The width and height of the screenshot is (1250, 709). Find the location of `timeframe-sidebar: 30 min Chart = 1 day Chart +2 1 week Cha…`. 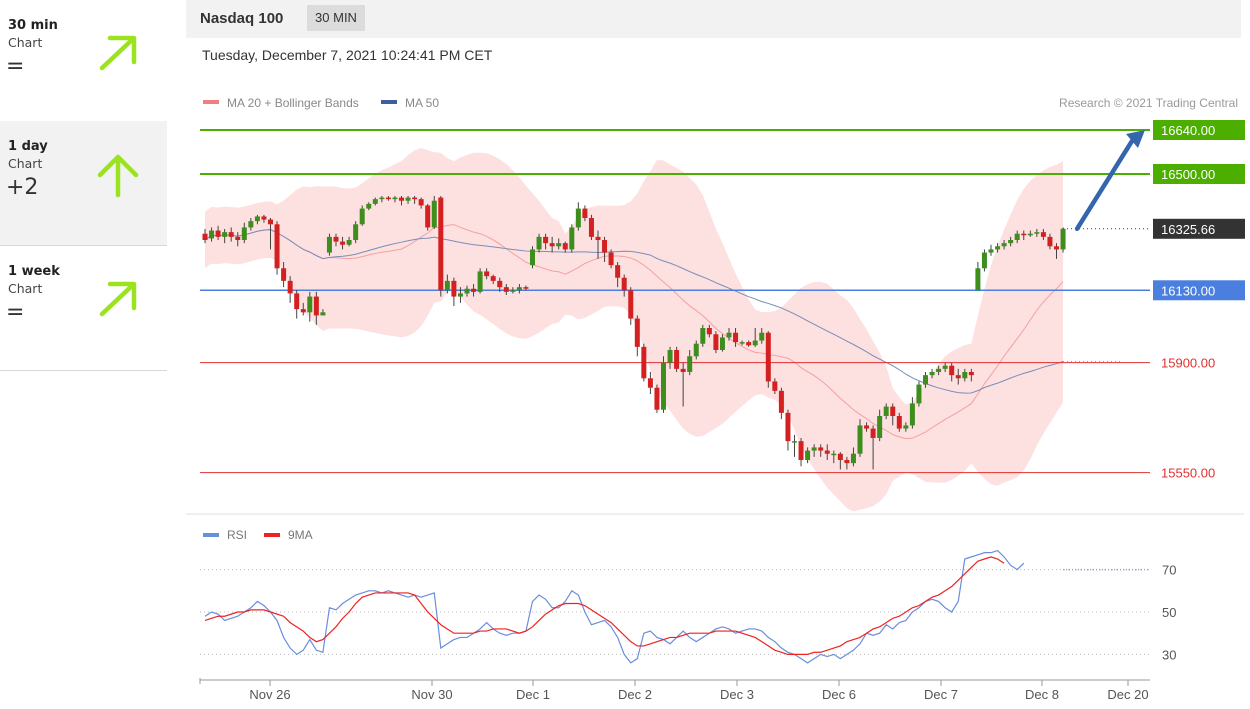

timeframe-sidebar: 30 min Chart = 1 day Chart +2 1 week Cha… is located at coordinates (83, 186).